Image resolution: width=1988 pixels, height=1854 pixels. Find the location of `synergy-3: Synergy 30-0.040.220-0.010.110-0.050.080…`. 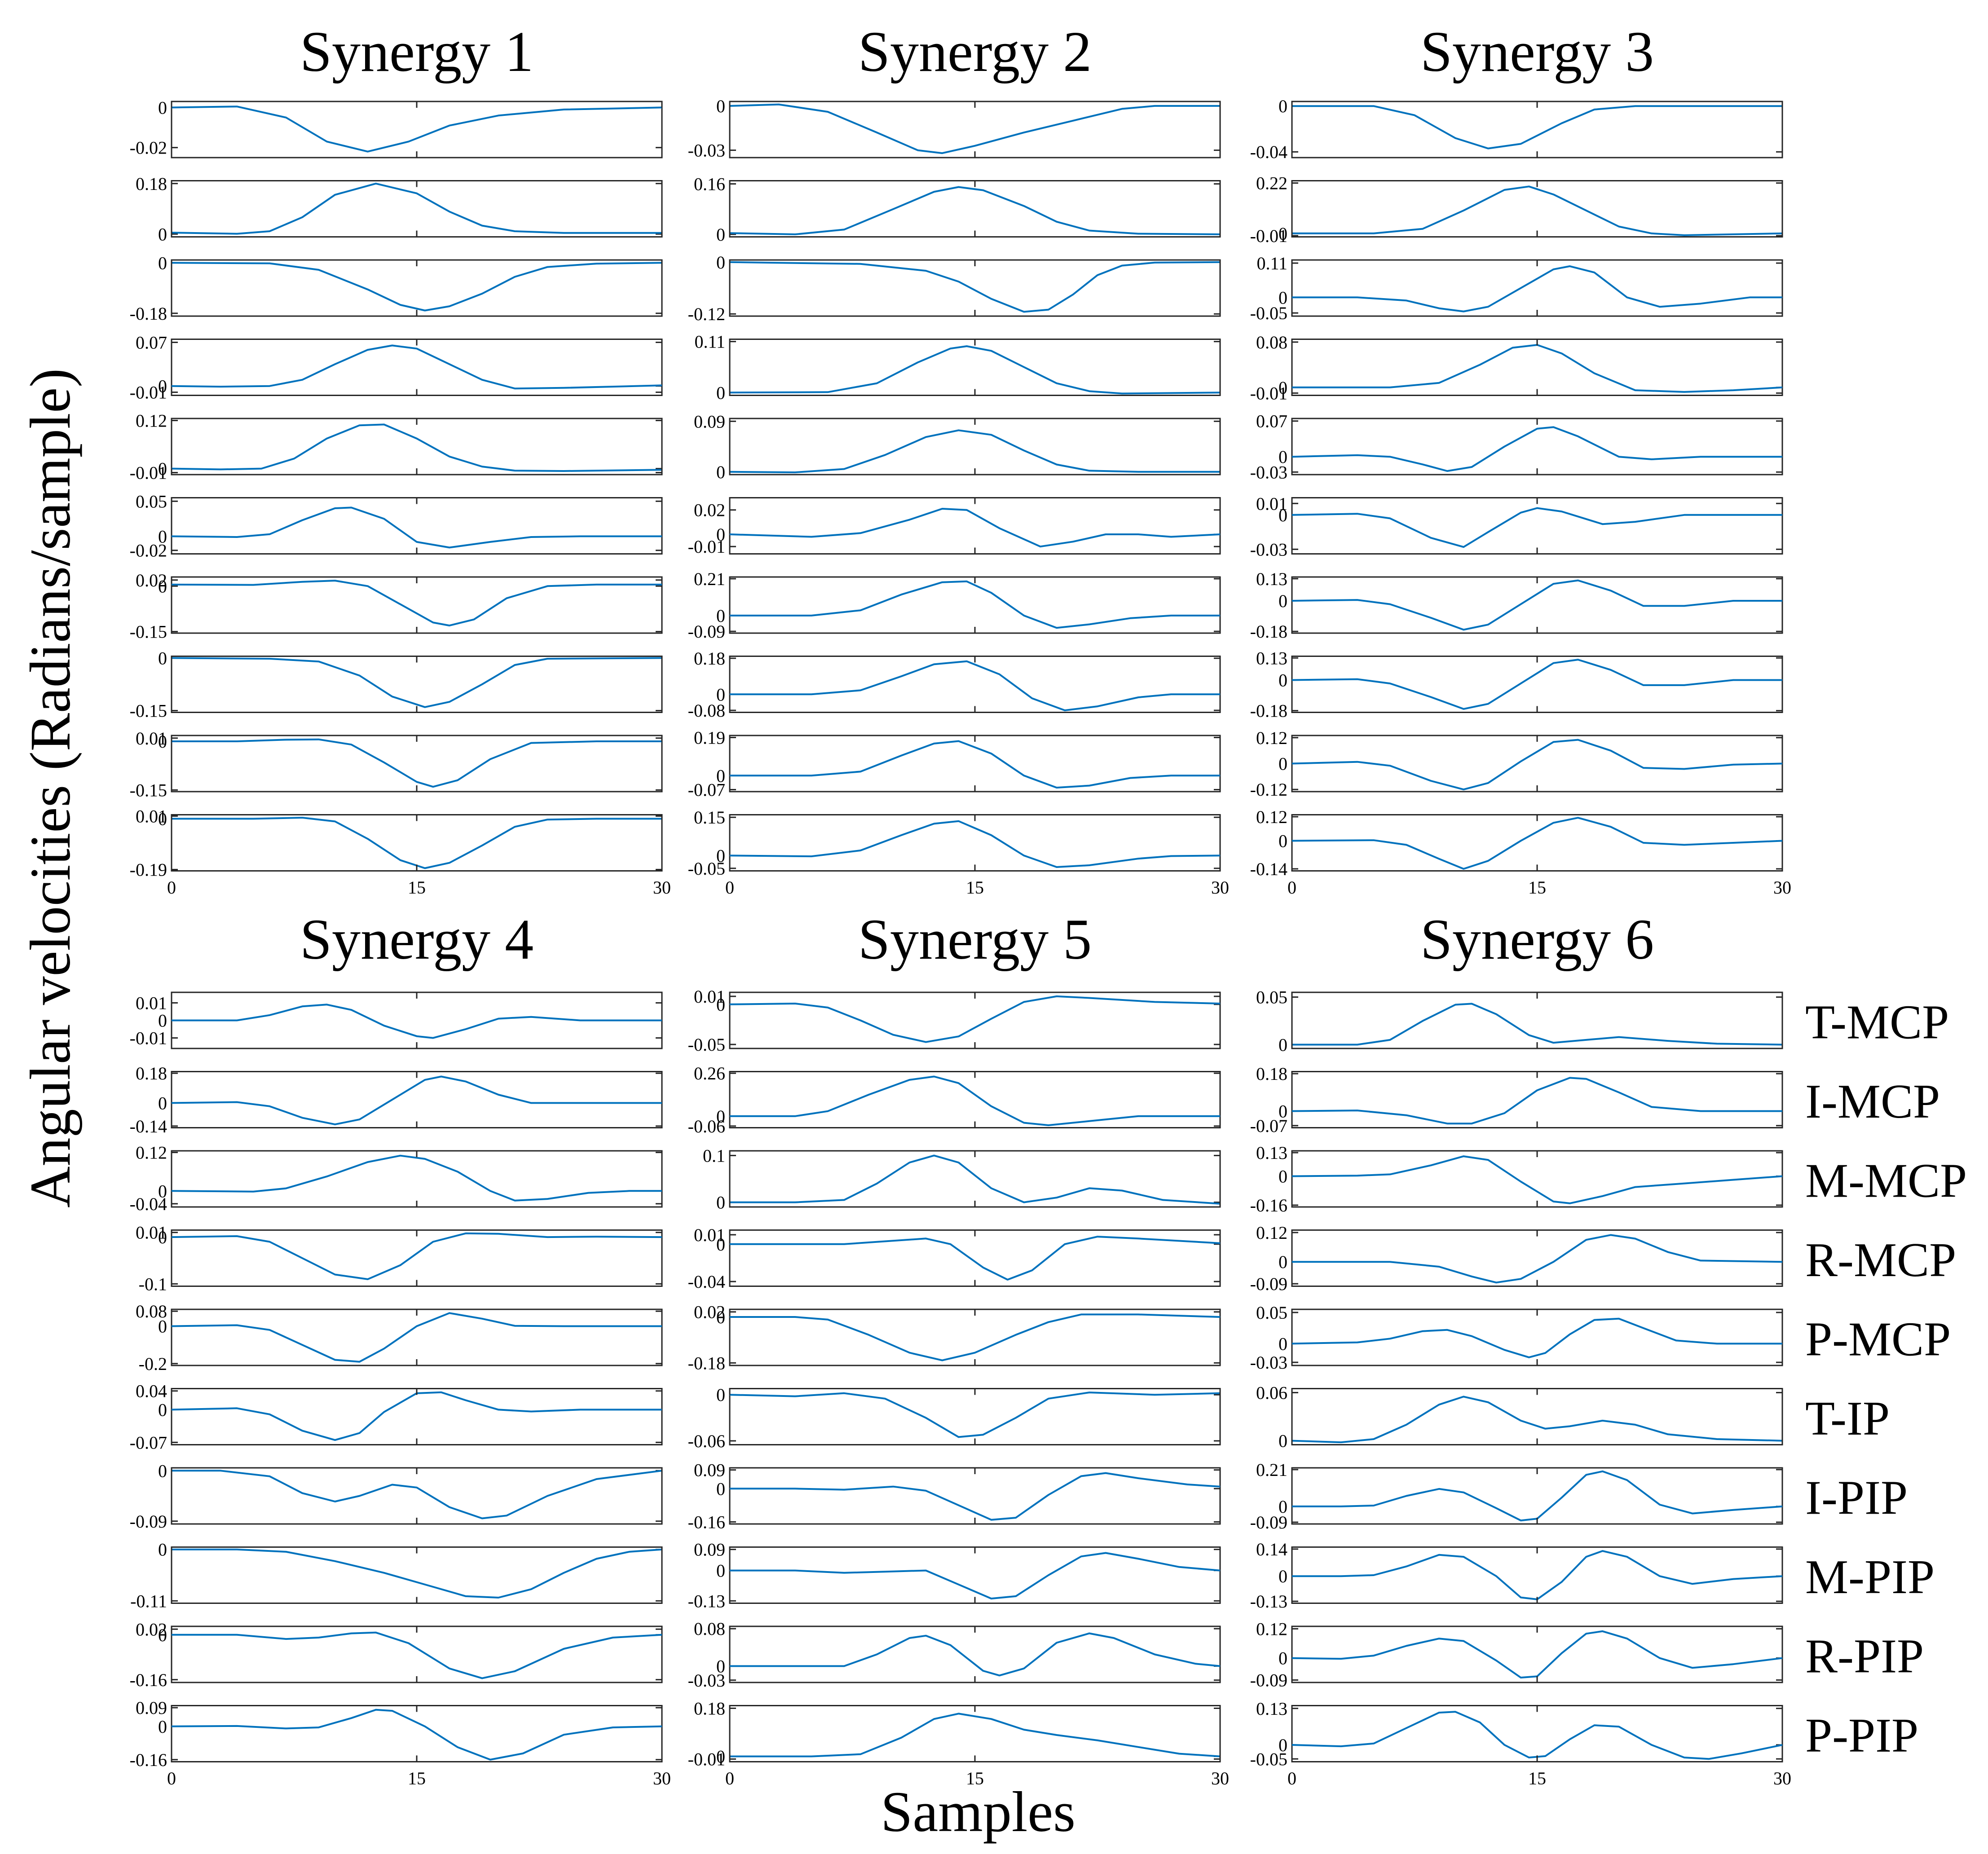

synergy-3: Synergy 30-0.040.220-0.010.110-0.050.080… is located at coordinates (1521, 459).